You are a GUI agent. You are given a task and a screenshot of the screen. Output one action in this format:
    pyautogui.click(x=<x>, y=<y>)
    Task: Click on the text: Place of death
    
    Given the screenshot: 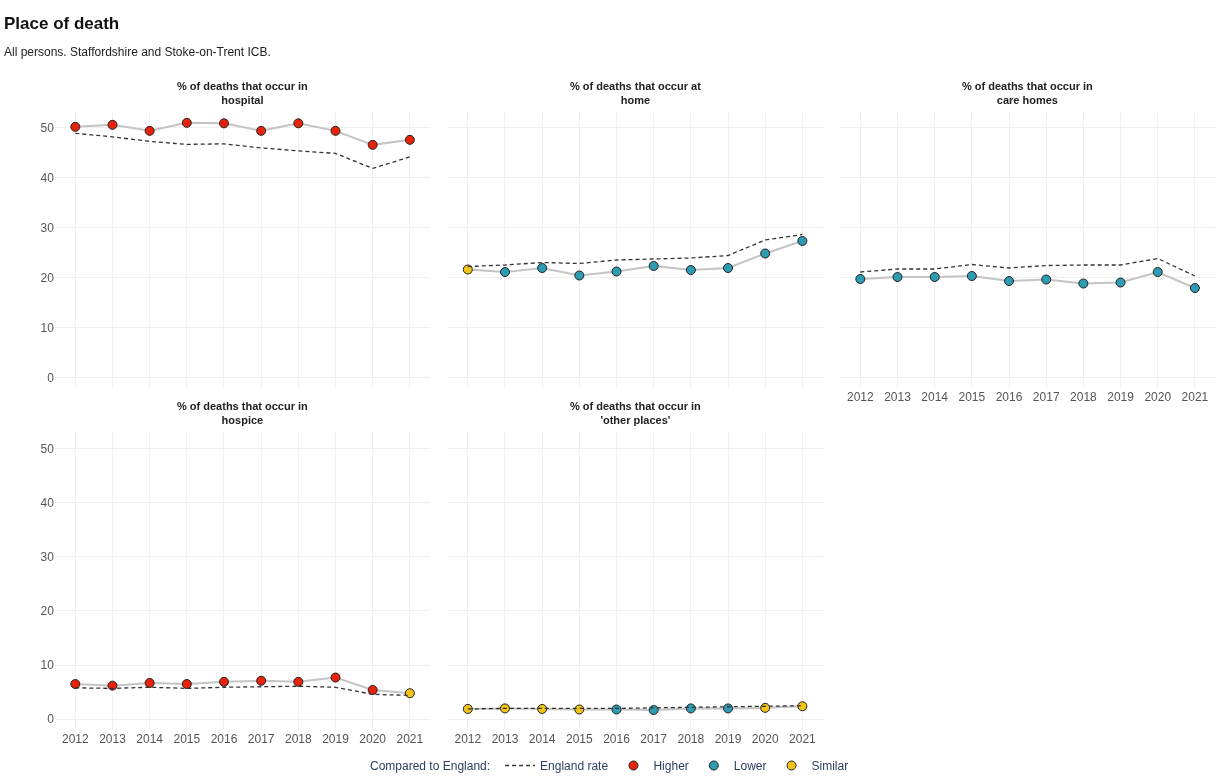 What is the action you would take?
    pyautogui.click(x=62, y=23)
    